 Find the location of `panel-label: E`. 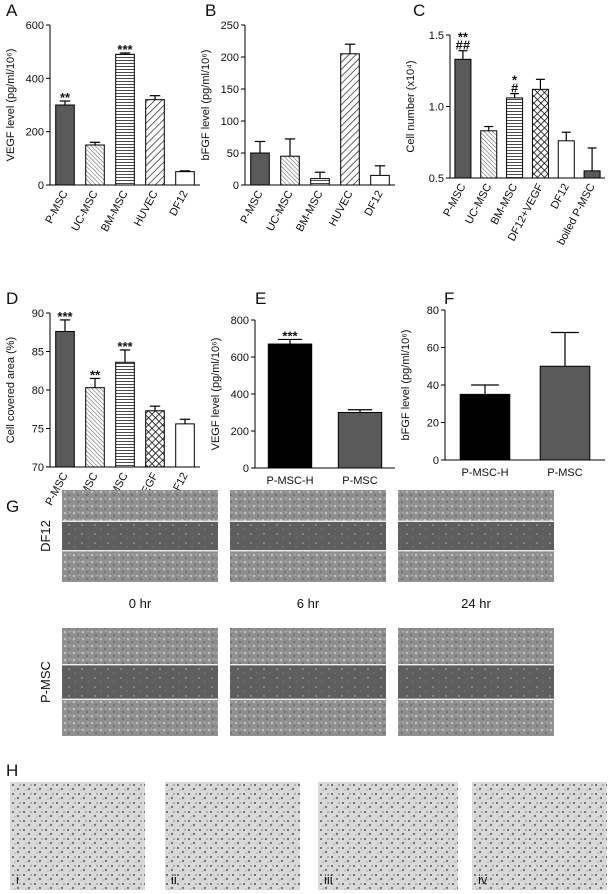

panel-label: E is located at coordinates (260, 298).